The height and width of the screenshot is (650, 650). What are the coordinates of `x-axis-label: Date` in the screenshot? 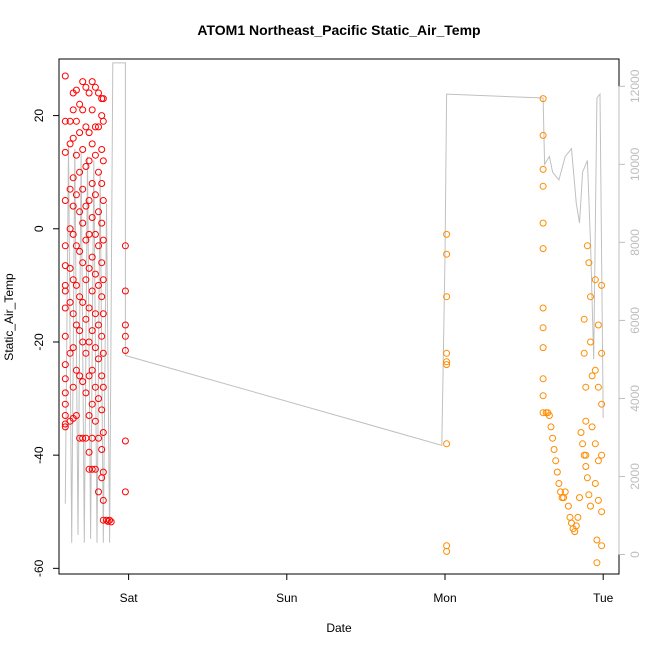 It's located at (339, 628).